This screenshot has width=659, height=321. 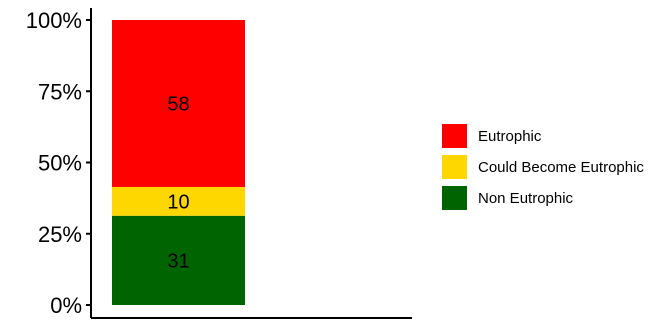 I want to click on y-axis-ticks: 0% 25% 50% 75% 100%, so click(x=58, y=163).